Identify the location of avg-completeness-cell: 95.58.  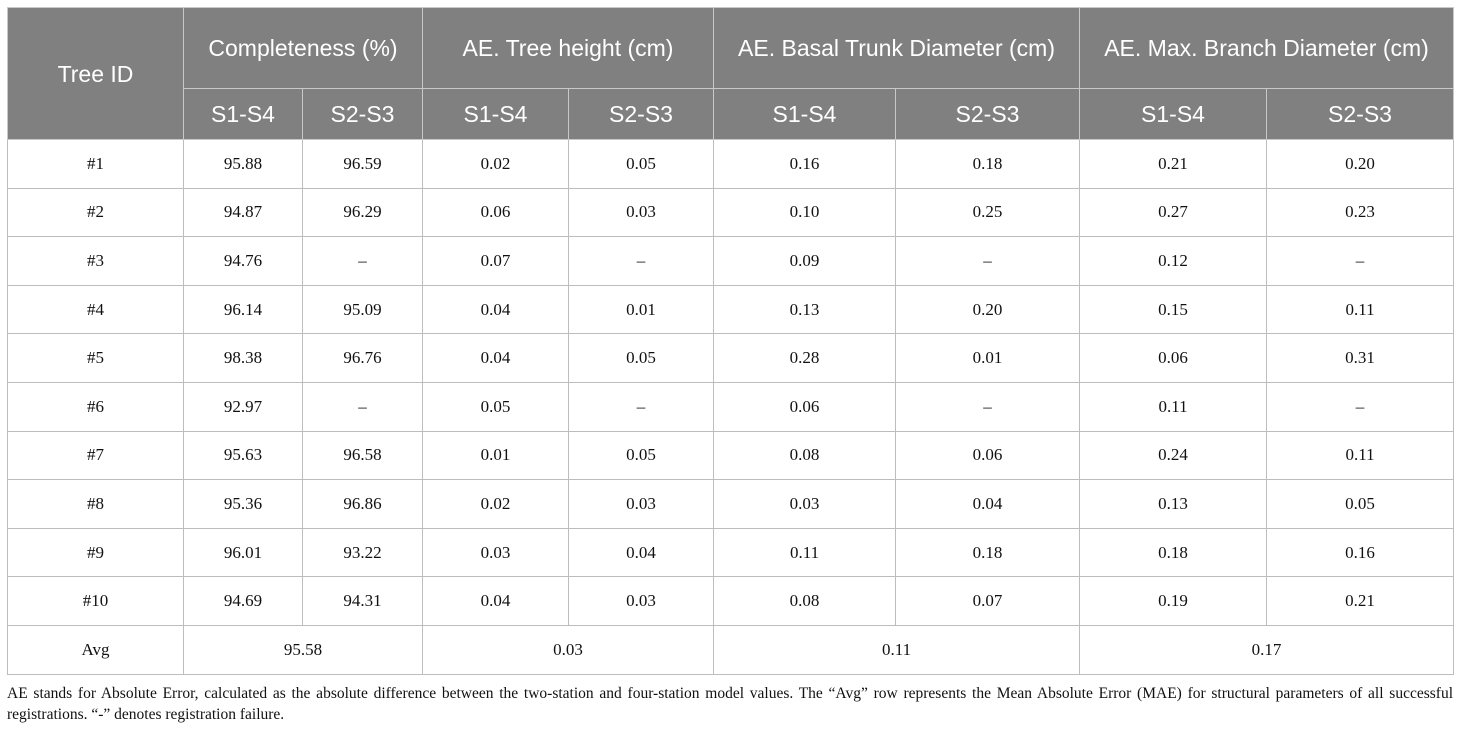
(303, 649).